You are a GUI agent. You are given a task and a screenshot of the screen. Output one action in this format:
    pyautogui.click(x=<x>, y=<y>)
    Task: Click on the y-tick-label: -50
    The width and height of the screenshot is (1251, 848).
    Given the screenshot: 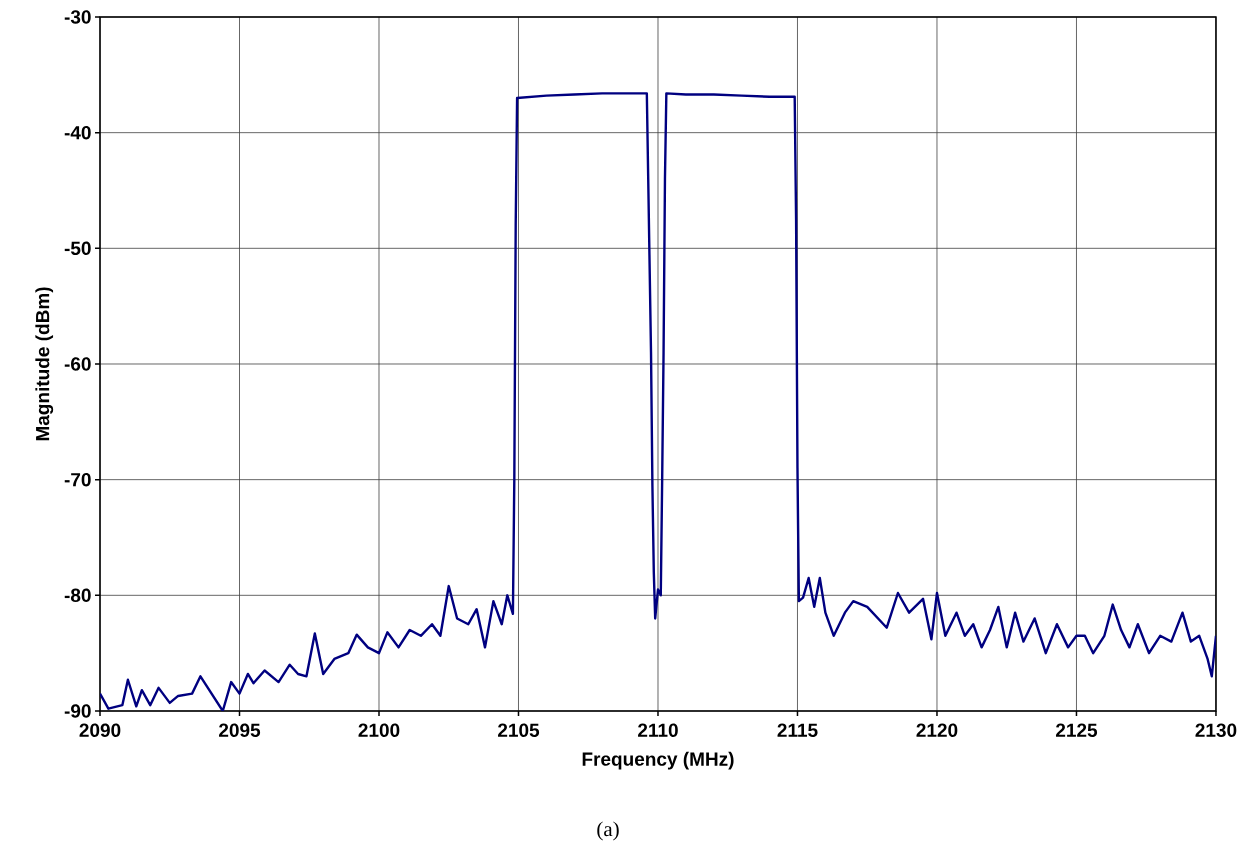 What is the action you would take?
    pyautogui.click(x=77, y=248)
    